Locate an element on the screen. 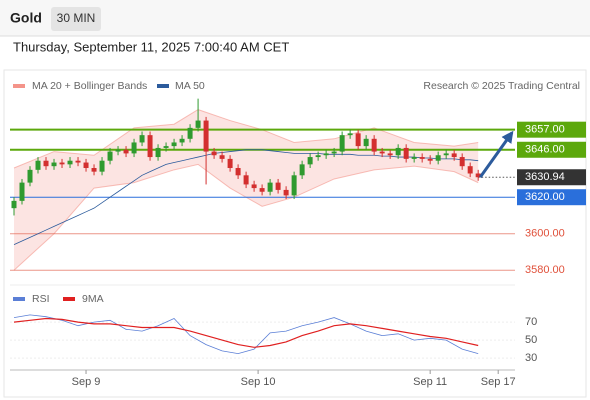 The width and height of the screenshot is (590, 400). legend-label: MA 50 is located at coordinates (190, 86).